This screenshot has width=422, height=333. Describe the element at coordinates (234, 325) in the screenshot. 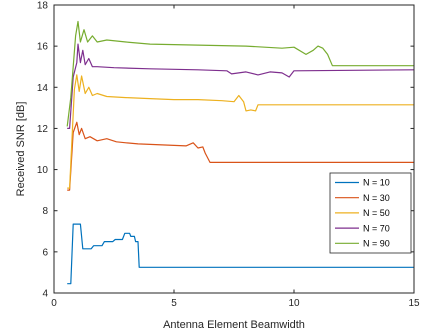

I see `x-axis-label: Antenna Element Beamwidth` at that location.